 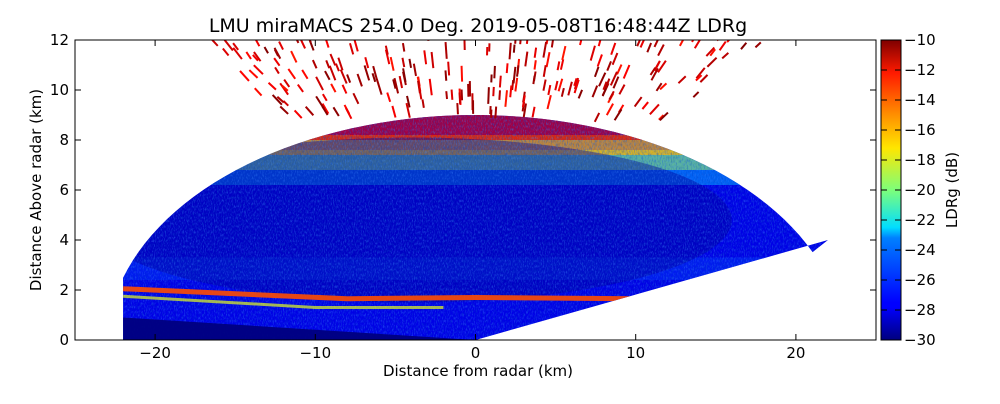 What do you see at coordinates (59, 90) in the screenshot?
I see `y-tick-label: 10` at bounding box center [59, 90].